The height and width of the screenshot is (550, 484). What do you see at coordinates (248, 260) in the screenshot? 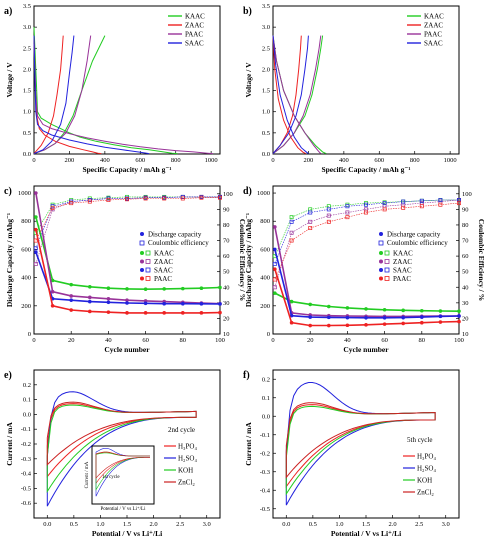
I see `y-axis-label: Discharge Capacity / mAhg⁻¹` at bounding box center [248, 260].